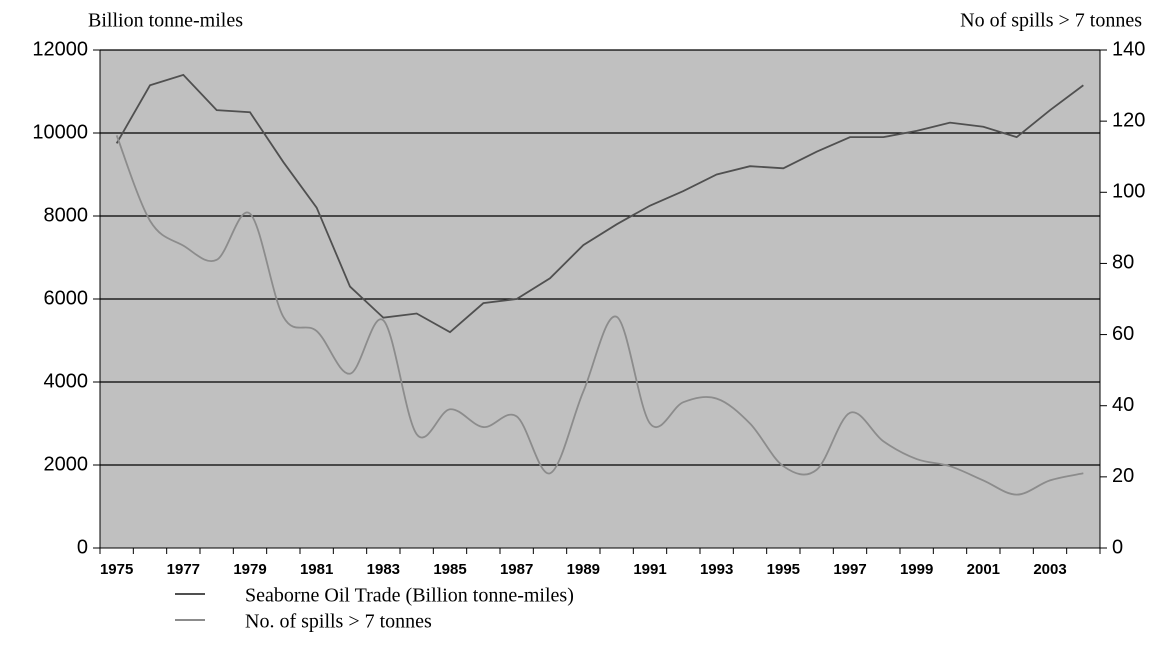 This screenshot has width=1158, height=663. I want to click on x-tick-label: 1977, so click(183, 569).